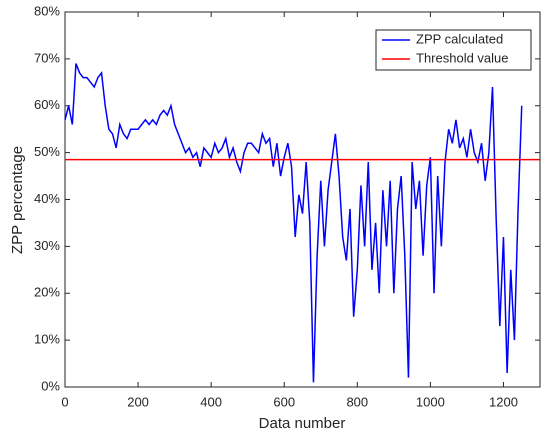 The image size is (550, 445). Describe the element at coordinates (302, 423) in the screenshot. I see `x-axis-label: Data number` at that location.